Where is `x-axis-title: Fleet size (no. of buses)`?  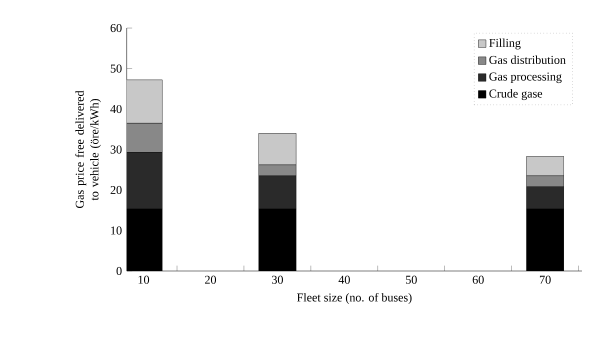
x-axis-title: Fleet size (no. of buses) is located at coordinates (354, 298).